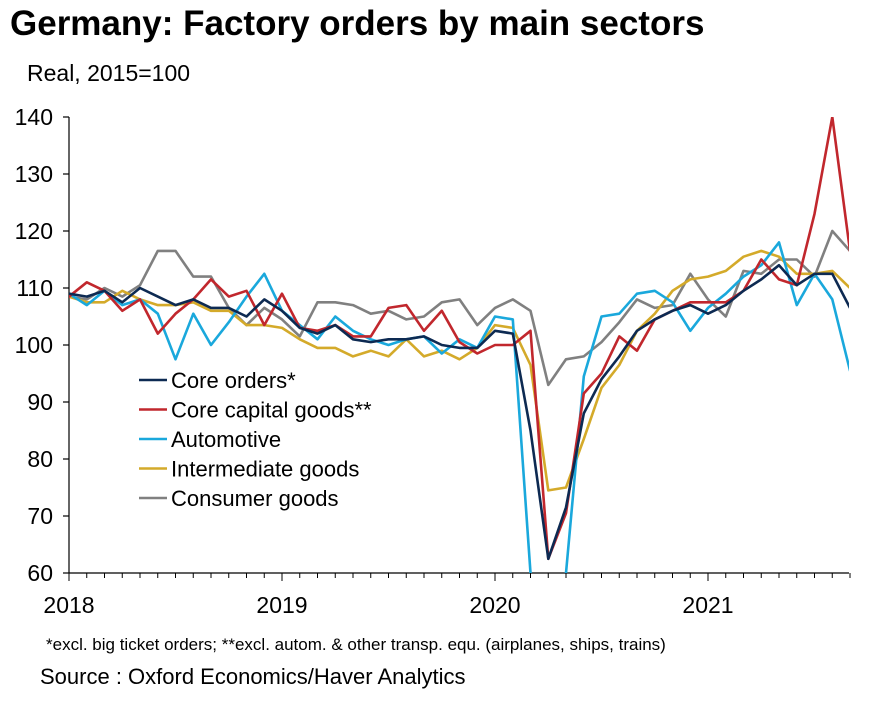  I want to click on y-tick-label: 120, so click(34, 231).